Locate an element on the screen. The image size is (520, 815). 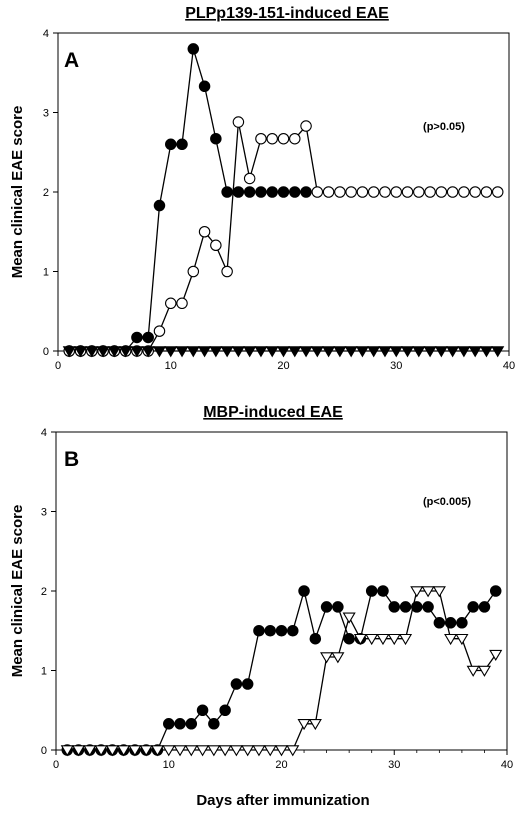
panel-b-x-tick-label: 10 is located at coordinates (169, 765).